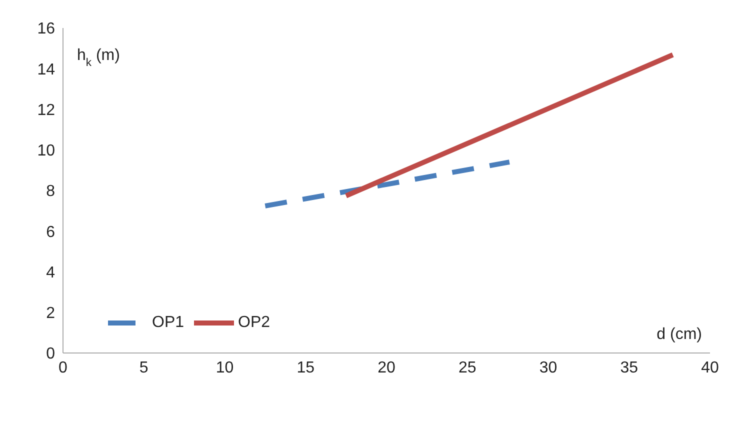 This screenshot has width=738, height=441. I want to click on y-tick-label: 12, so click(46, 110).